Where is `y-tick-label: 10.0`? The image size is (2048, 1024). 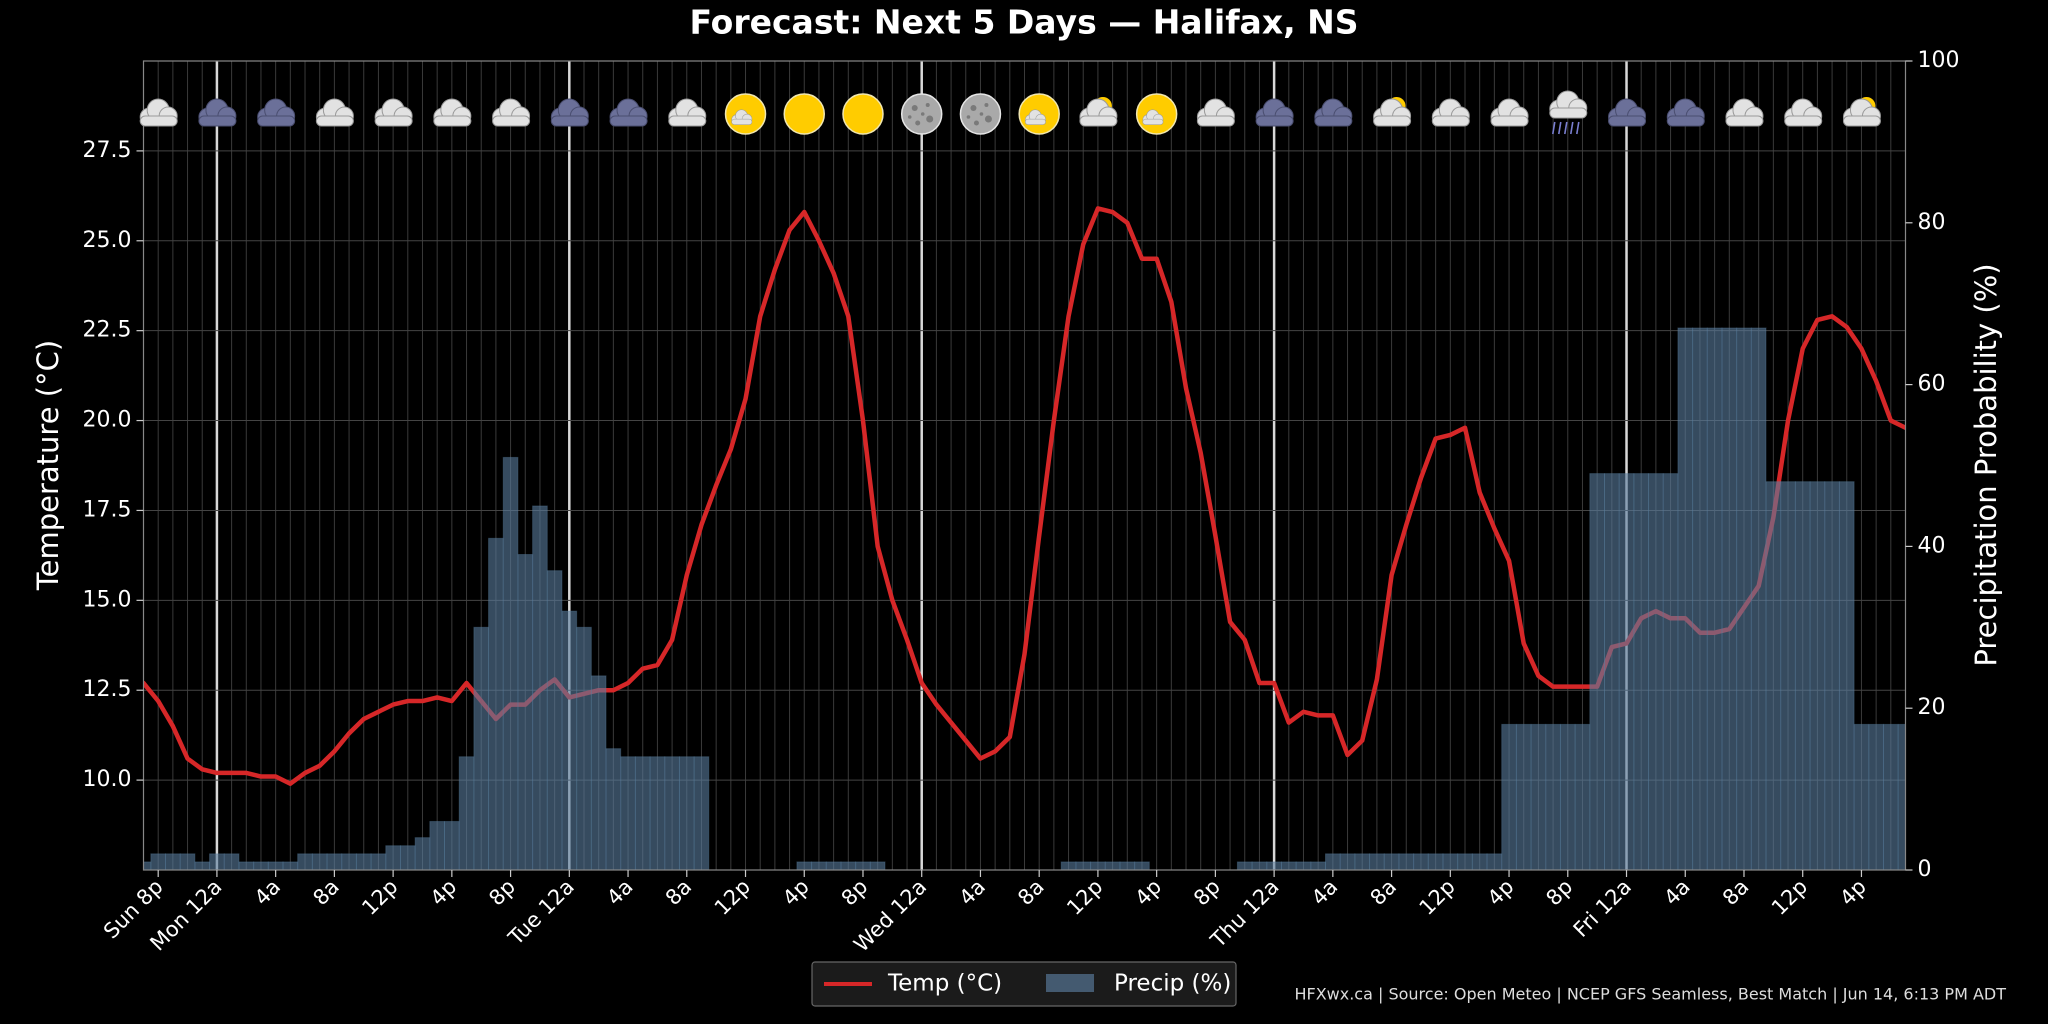
y-tick-label: 10.0 is located at coordinates (107, 779).